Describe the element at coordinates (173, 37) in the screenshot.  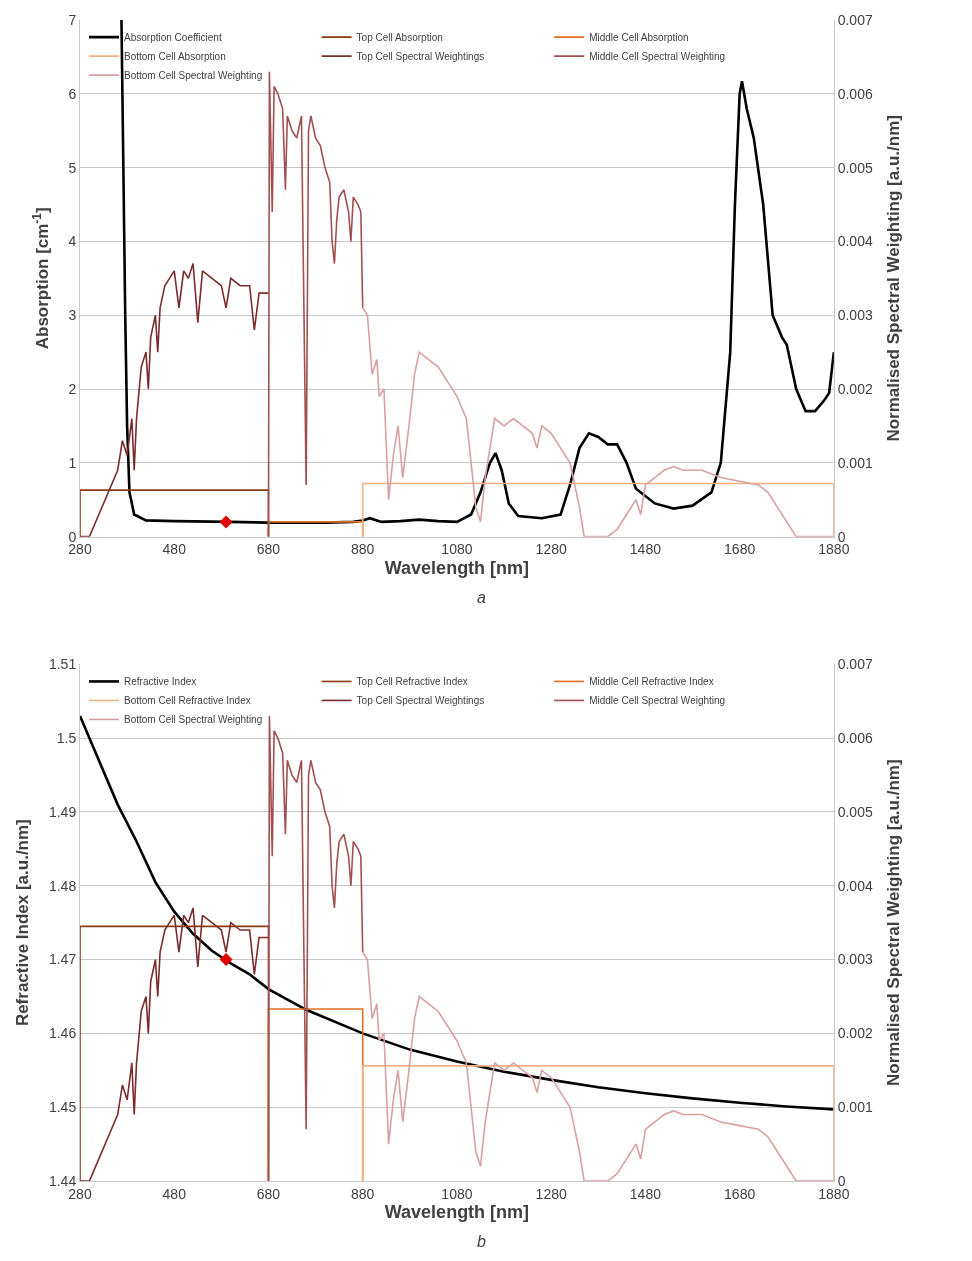
I see `legend-label: Absorption Coefficient` at that location.